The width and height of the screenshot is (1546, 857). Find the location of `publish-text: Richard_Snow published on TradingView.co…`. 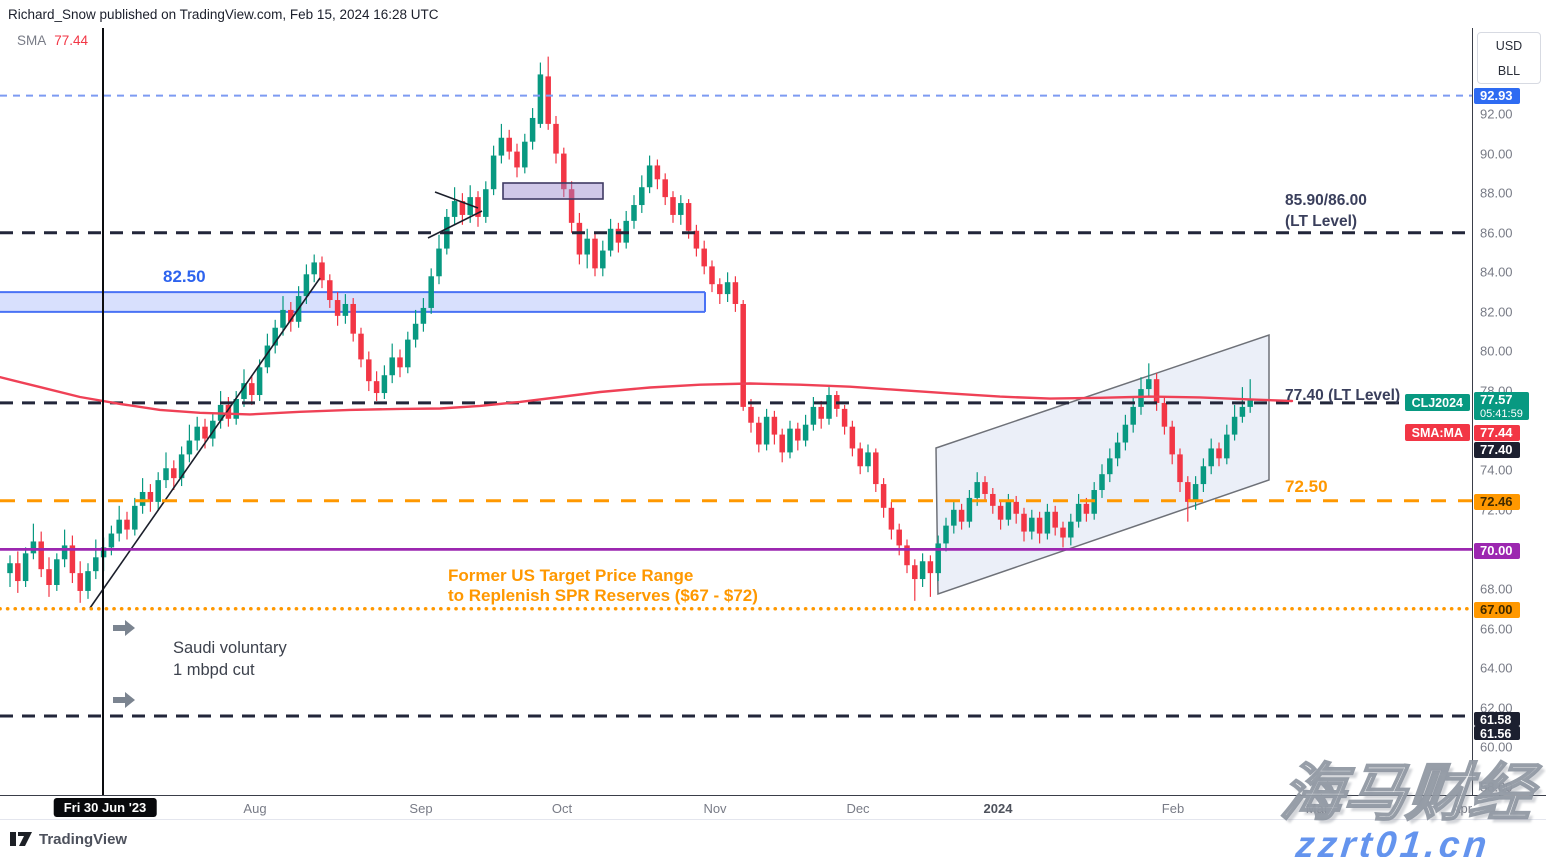

publish-text: Richard_Snow published on TradingView.co… is located at coordinates (223, 14).